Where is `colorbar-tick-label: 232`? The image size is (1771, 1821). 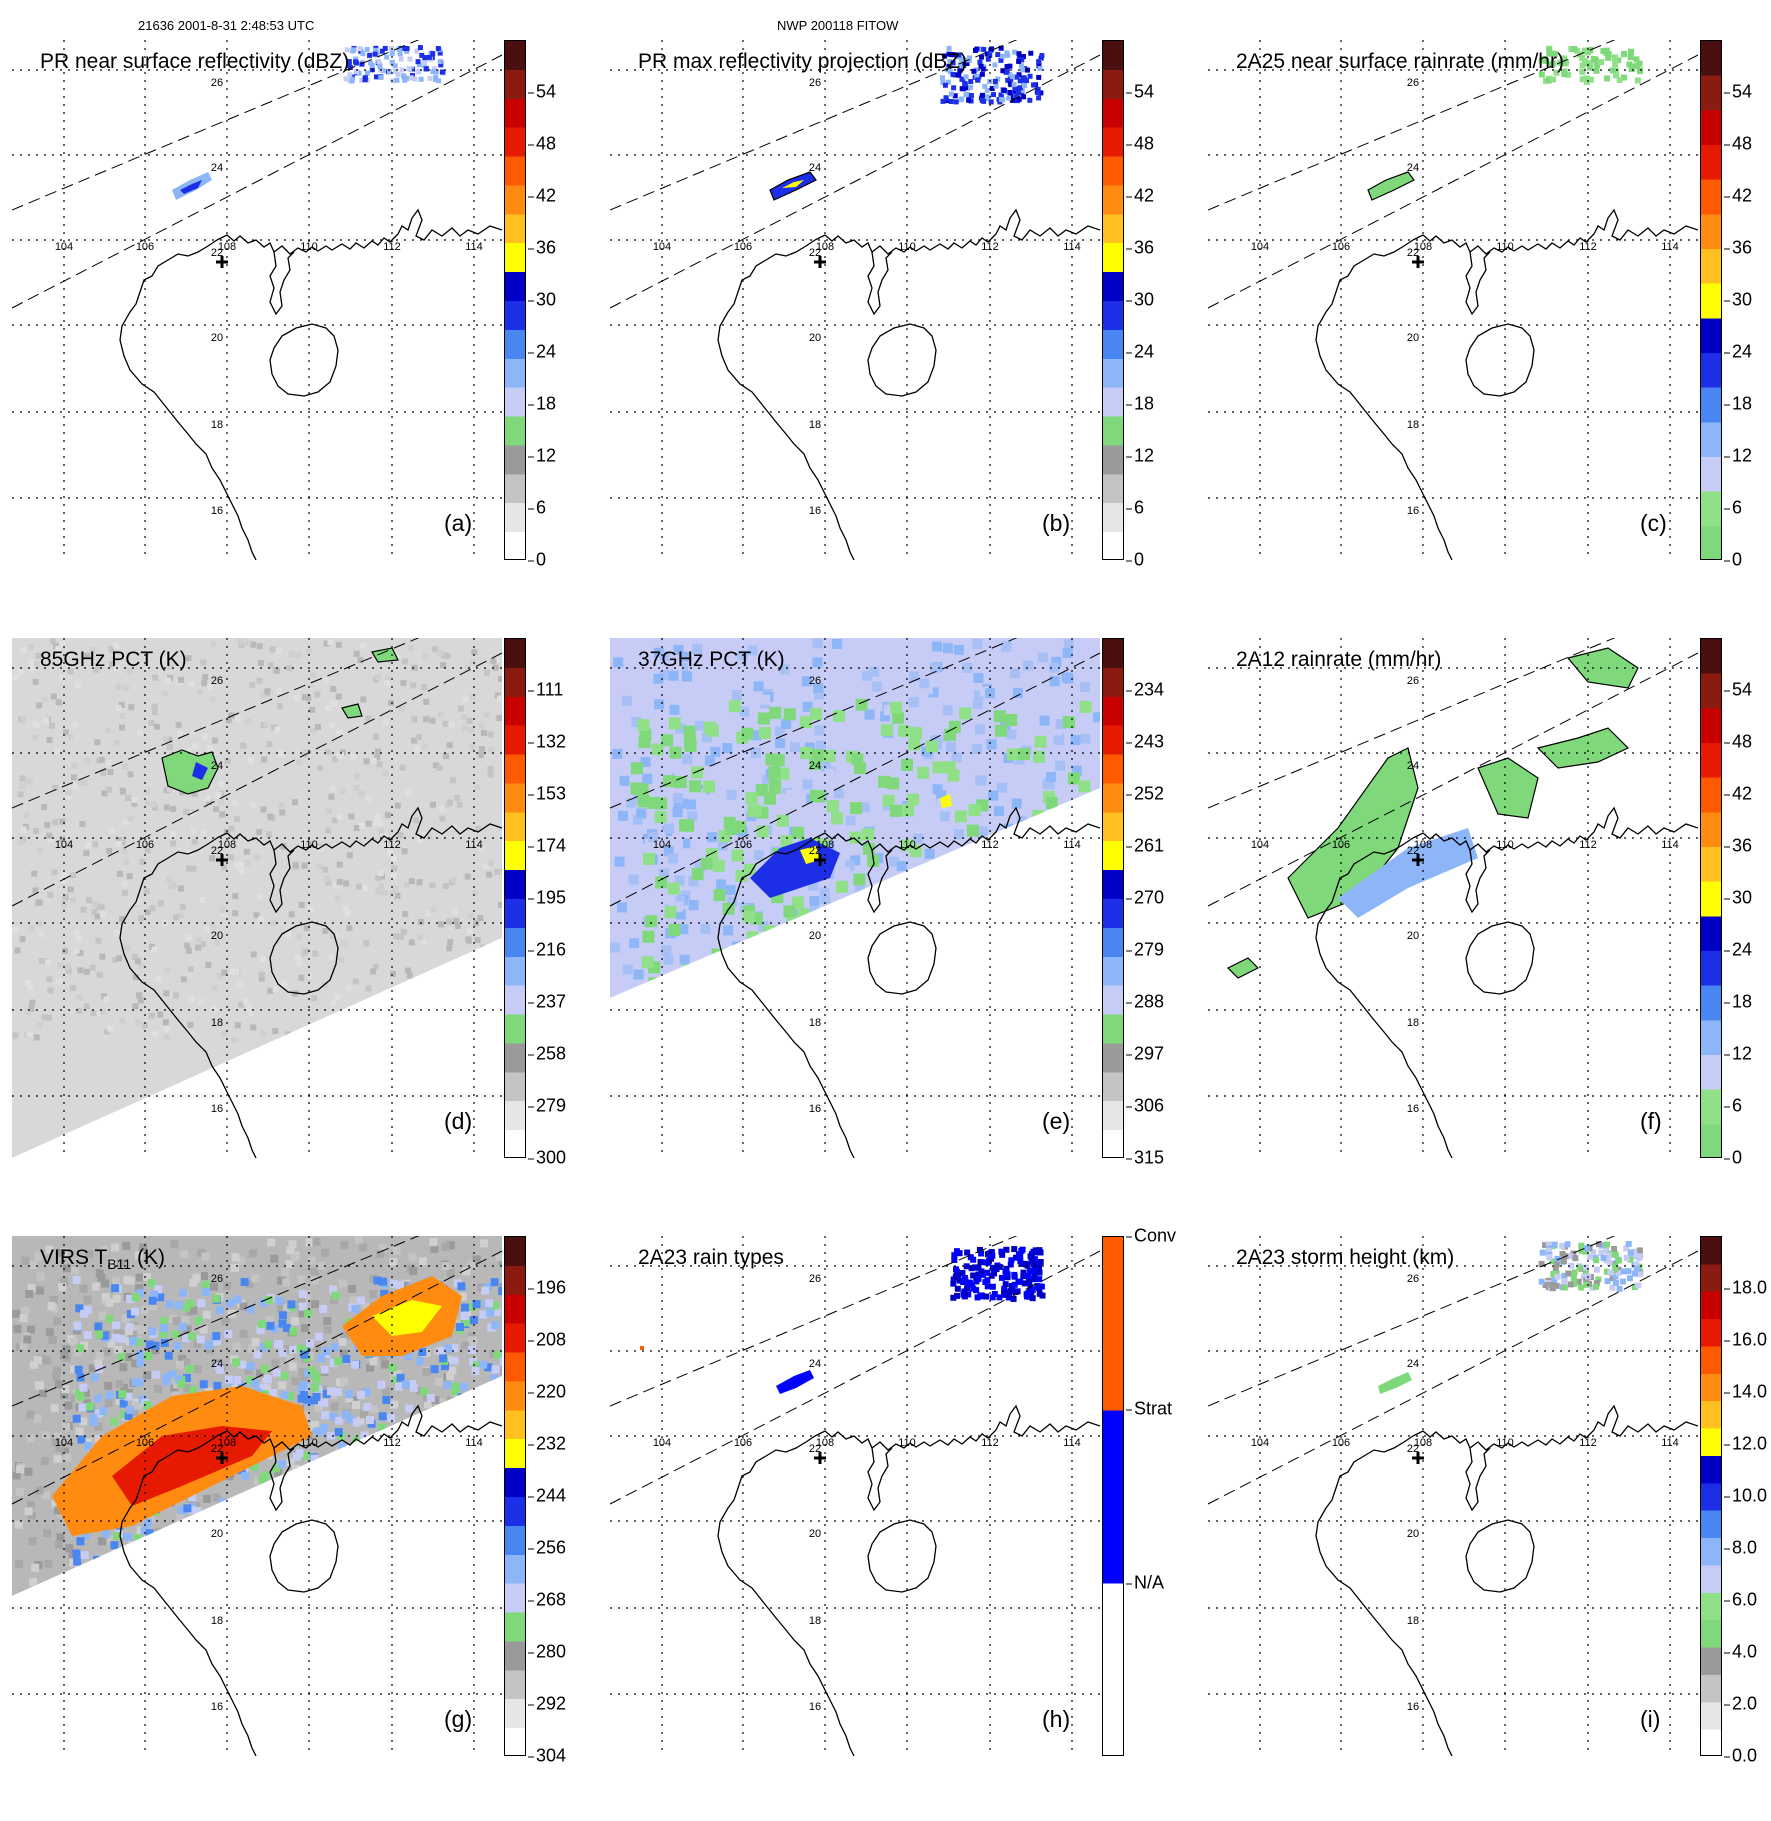
colorbar-tick-label: 232 is located at coordinates (551, 1444).